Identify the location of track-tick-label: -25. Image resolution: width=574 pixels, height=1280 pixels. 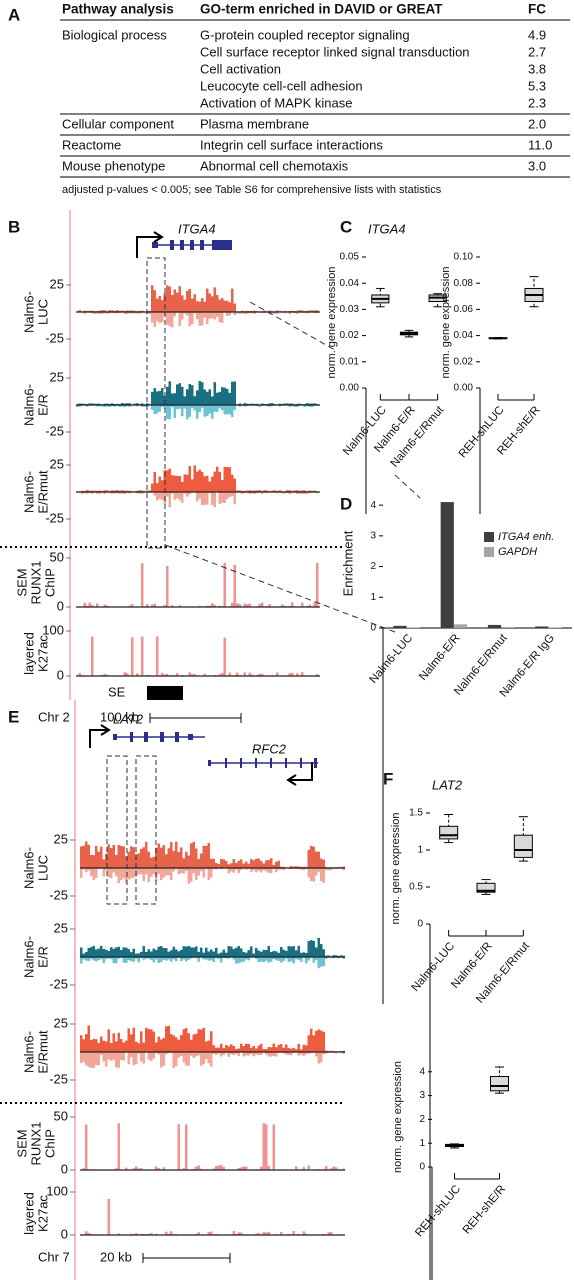
(58, 983).